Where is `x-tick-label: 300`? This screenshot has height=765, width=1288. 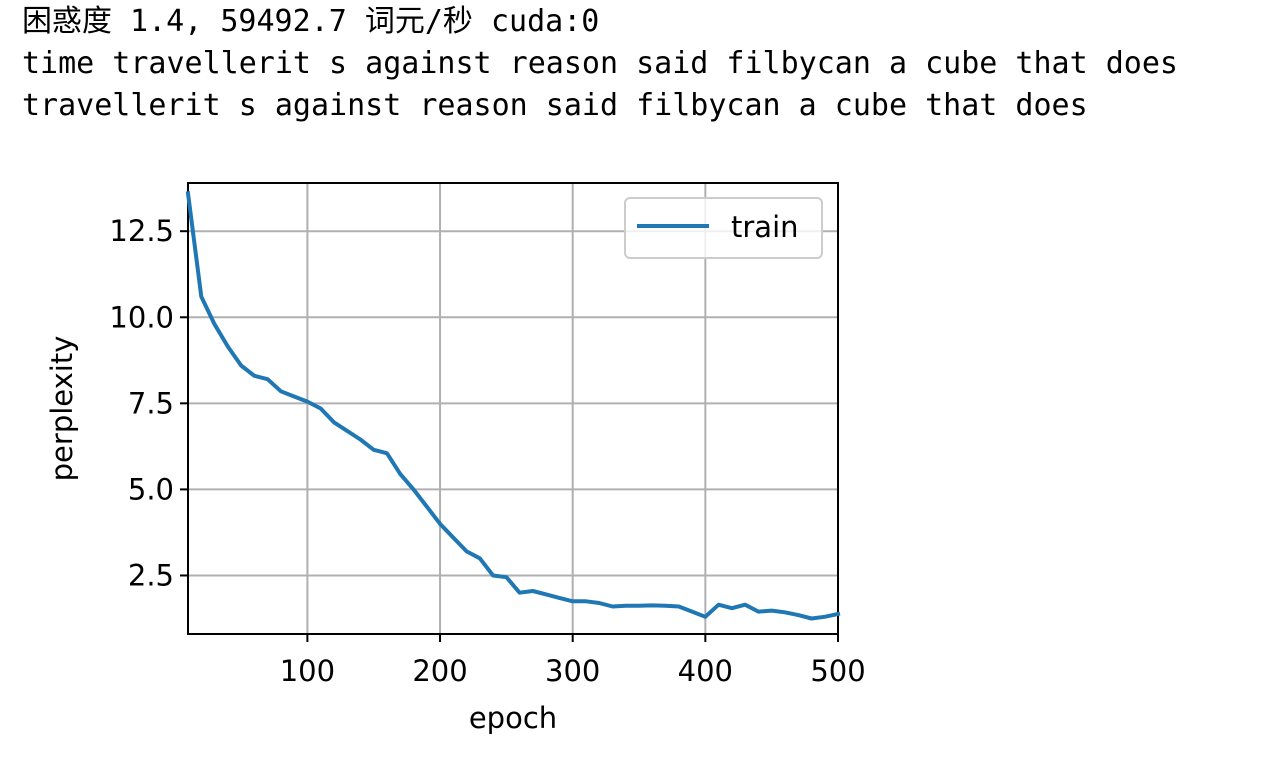
x-tick-label: 300 is located at coordinates (572, 671).